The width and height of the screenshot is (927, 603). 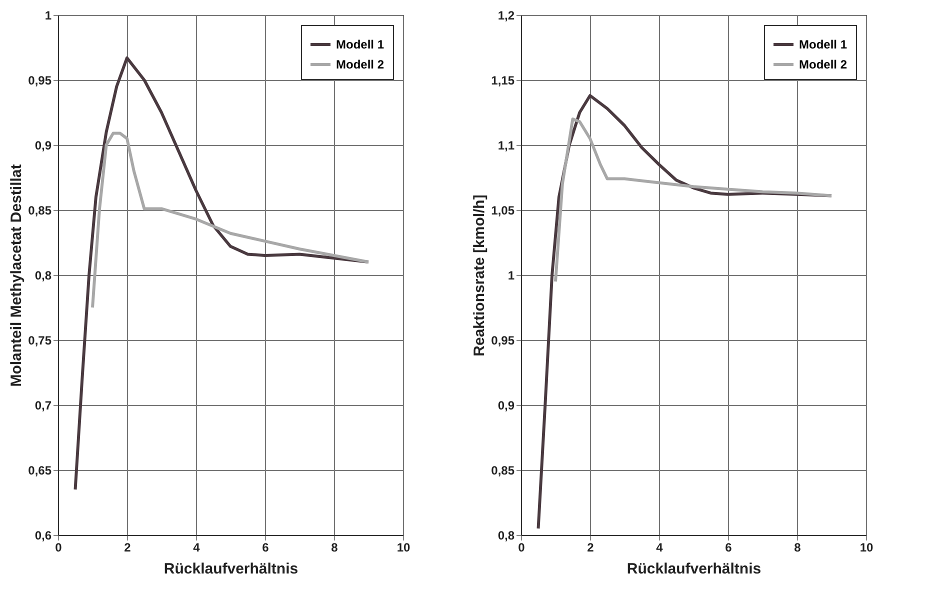 I want to click on y-tick-label: 0,6, so click(x=43, y=535).